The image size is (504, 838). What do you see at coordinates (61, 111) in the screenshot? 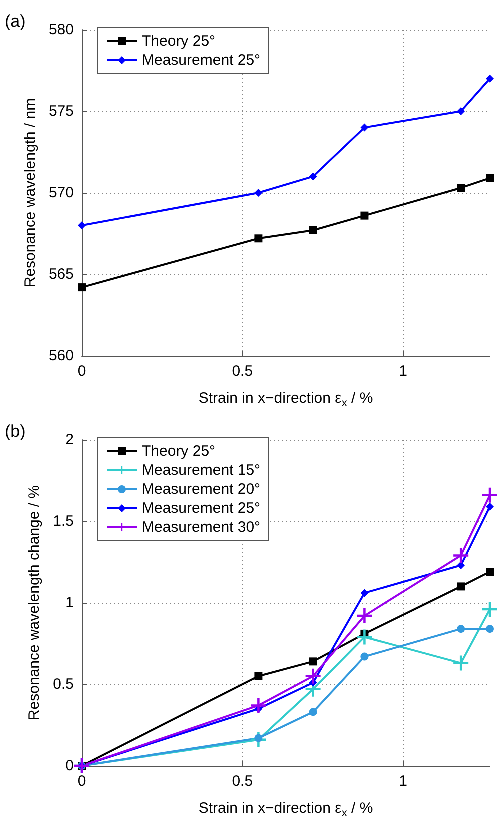
I see `y-tick-label: 575` at bounding box center [61, 111].